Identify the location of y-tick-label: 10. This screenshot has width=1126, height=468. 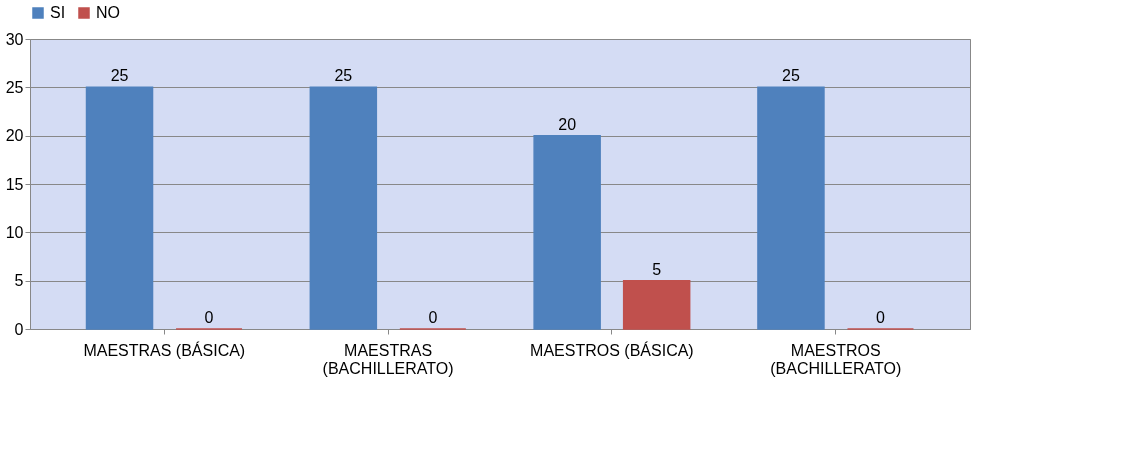
(14, 232).